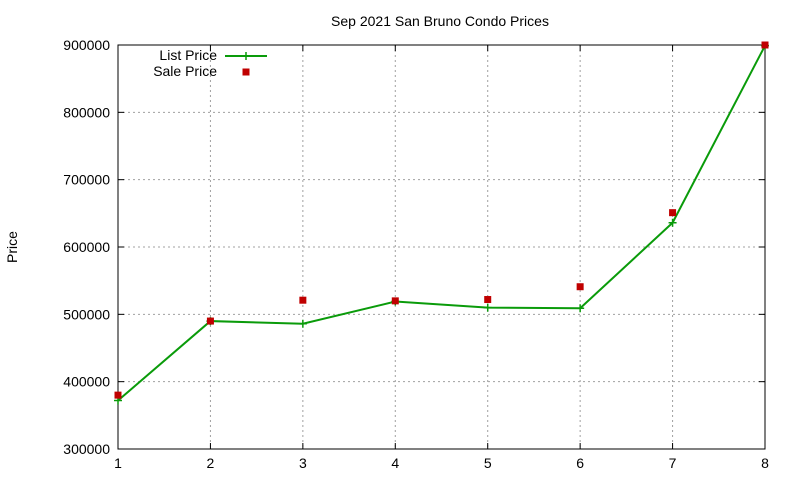 The image size is (800, 480). I want to click on y-tick-label: 700000, so click(86, 180).